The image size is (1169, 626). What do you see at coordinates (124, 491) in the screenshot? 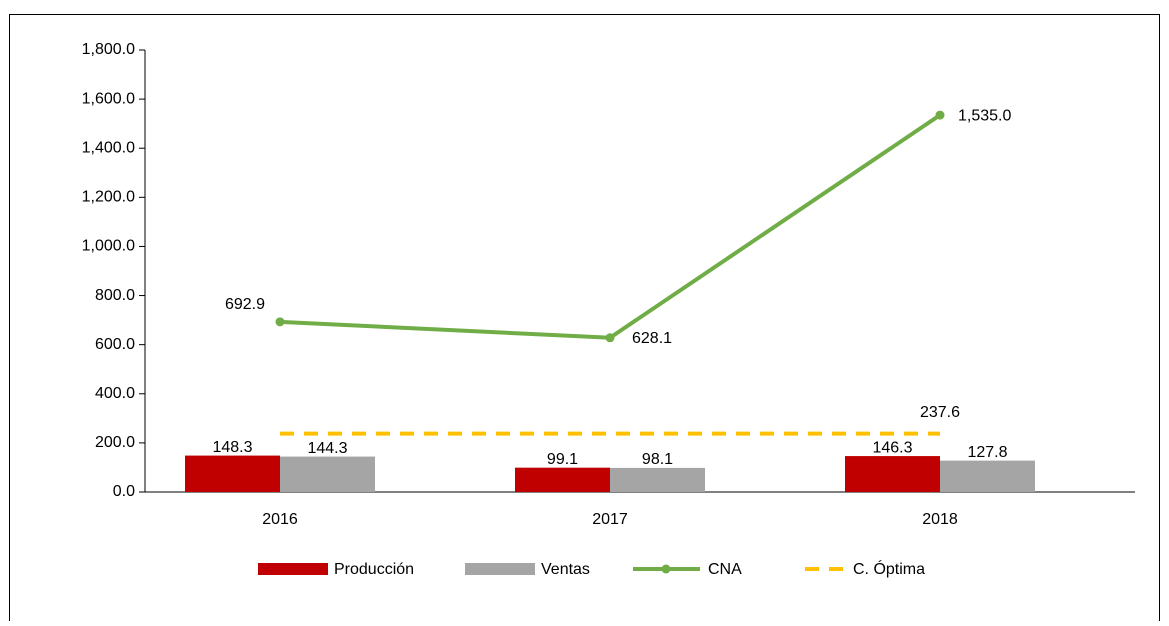
I see `y-tick-label: 0.0` at bounding box center [124, 491].